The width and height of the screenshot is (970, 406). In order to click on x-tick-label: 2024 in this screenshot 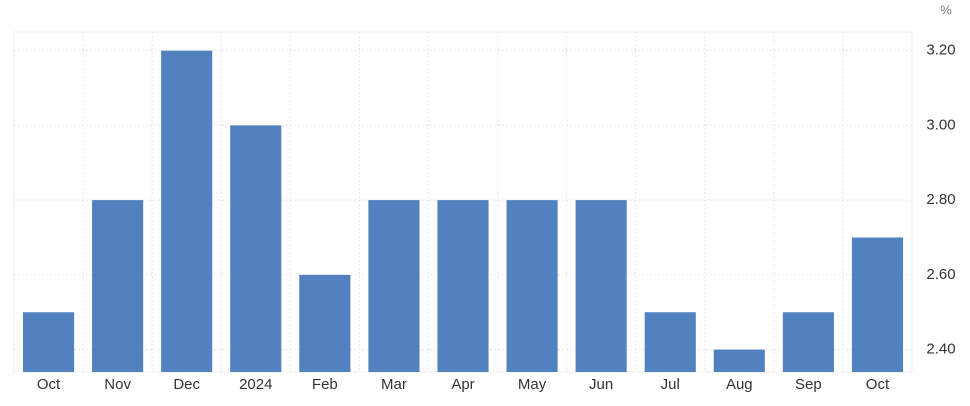, I will do `click(255, 384)`.